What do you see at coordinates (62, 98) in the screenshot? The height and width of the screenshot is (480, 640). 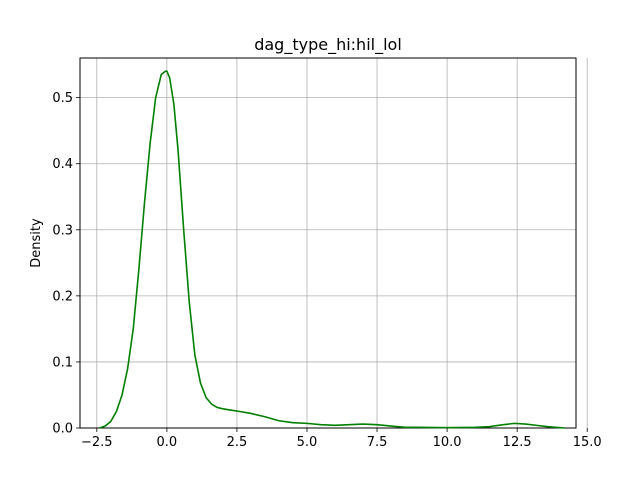 I see `y-tick-label: 0.5` at bounding box center [62, 98].